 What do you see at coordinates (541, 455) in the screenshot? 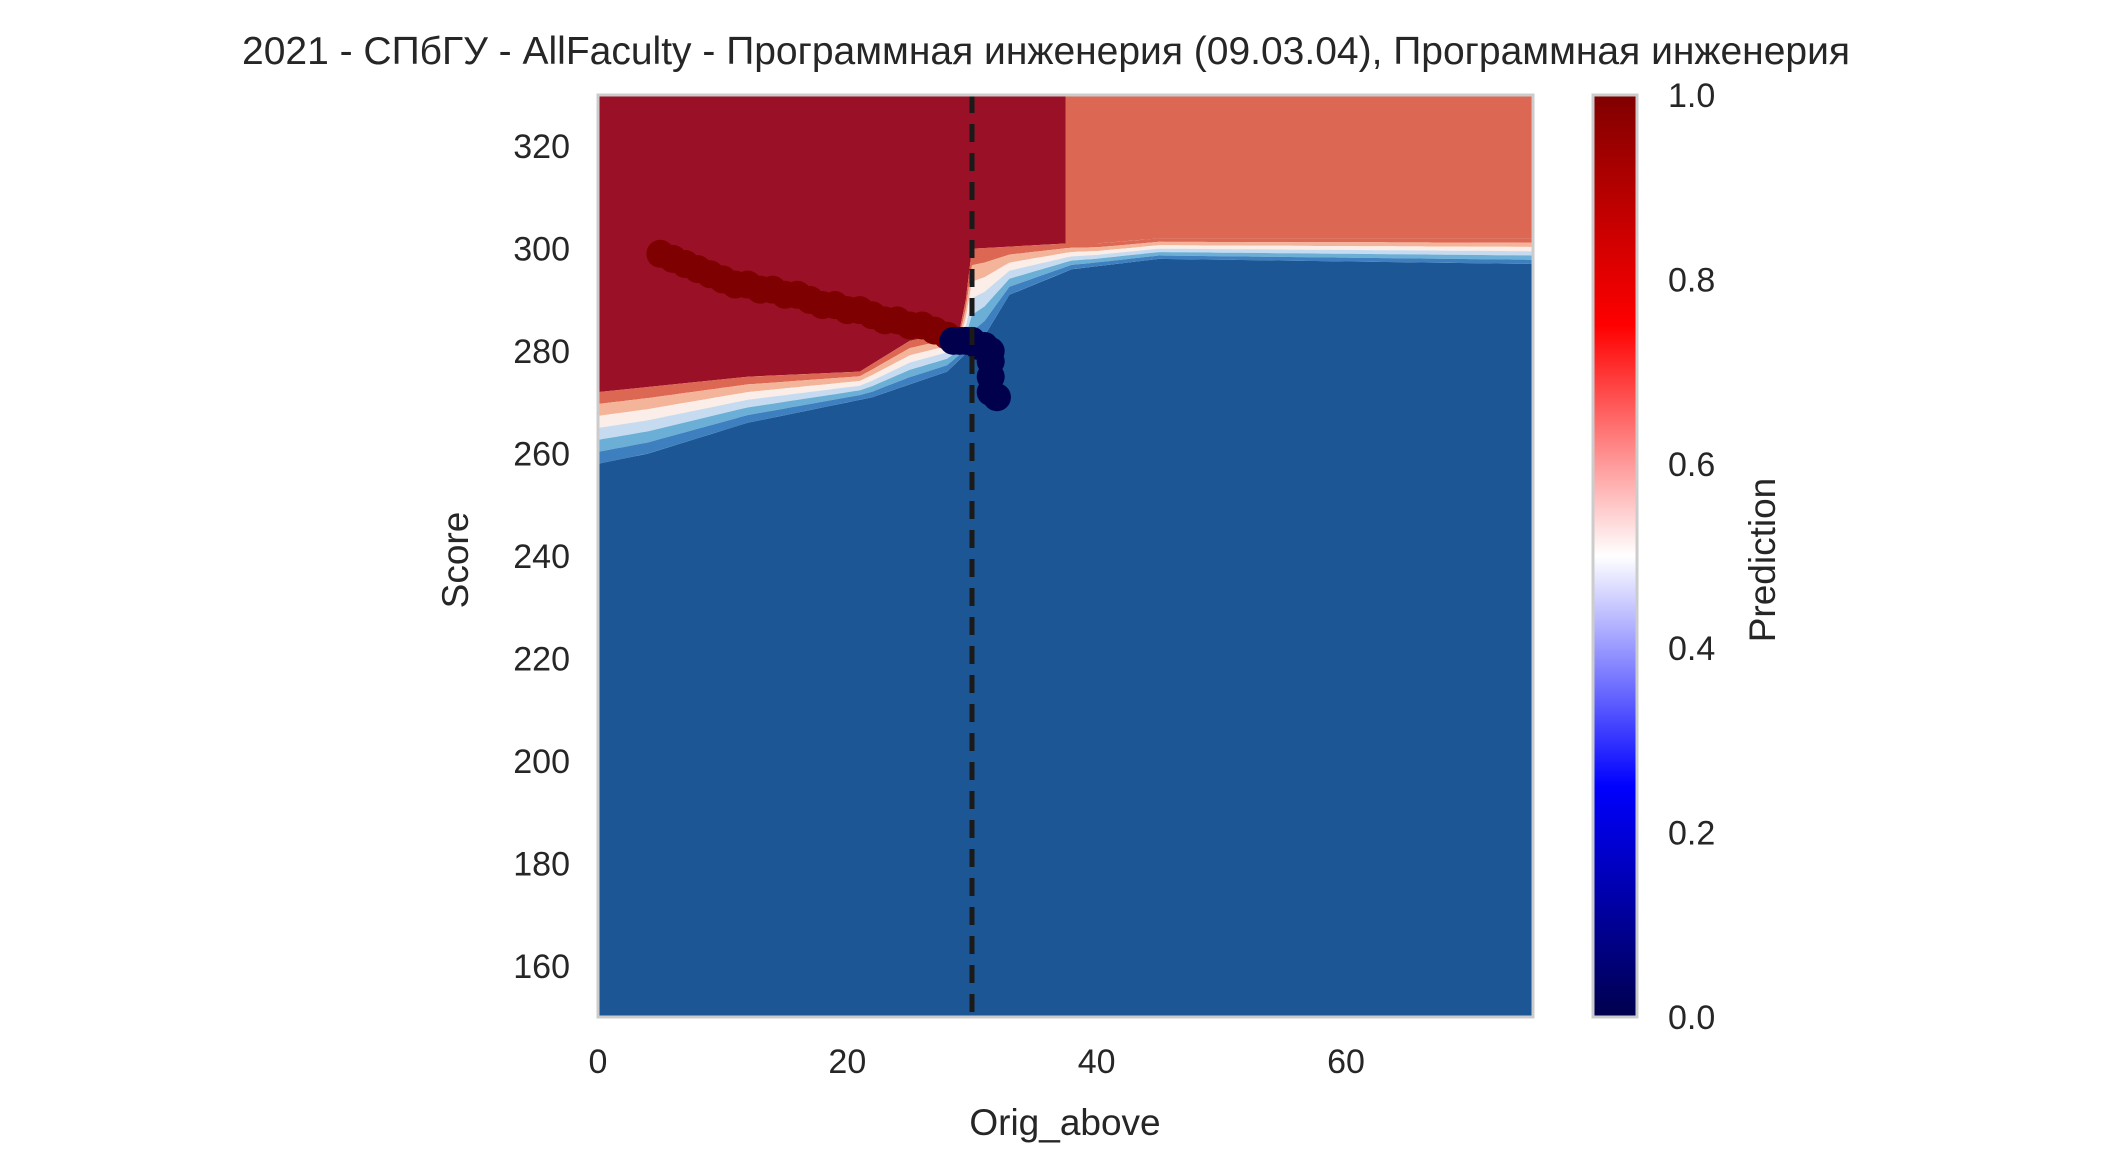
I see `y-tick-label: 260` at bounding box center [541, 455].